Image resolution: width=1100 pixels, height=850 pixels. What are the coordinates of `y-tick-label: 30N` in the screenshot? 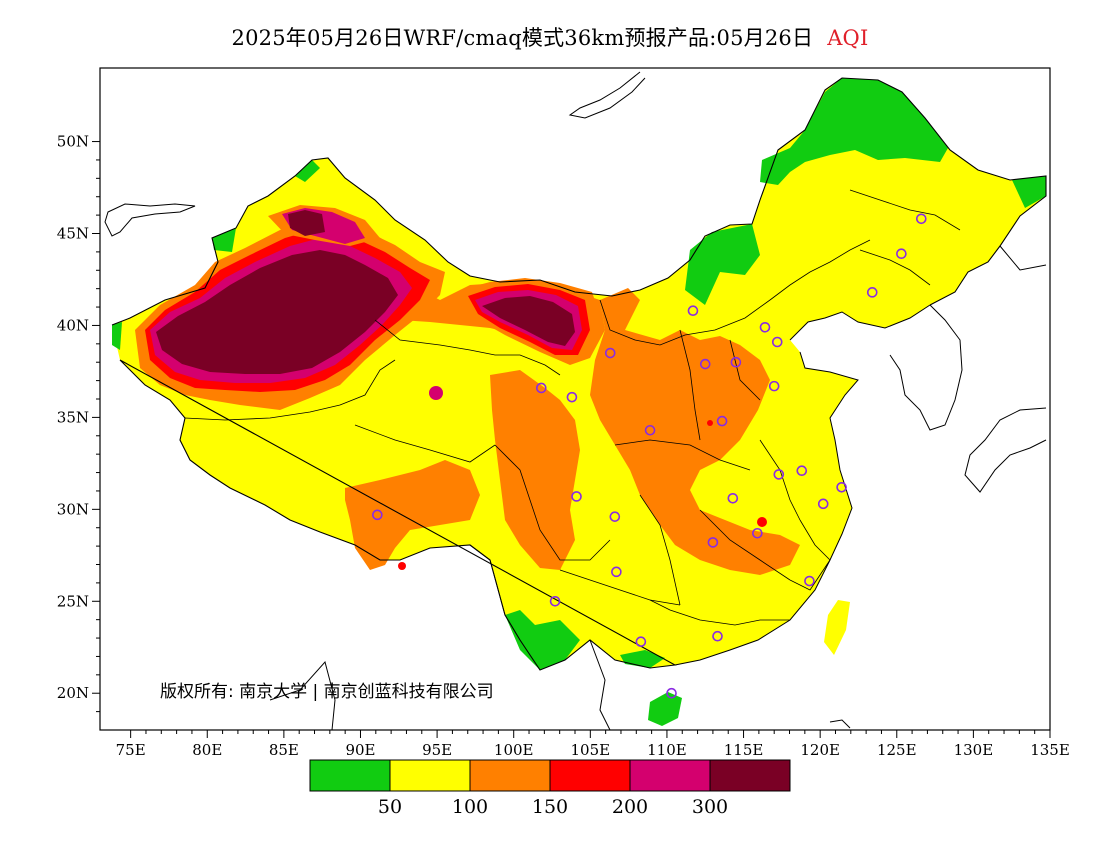 It's located at (73, 509).